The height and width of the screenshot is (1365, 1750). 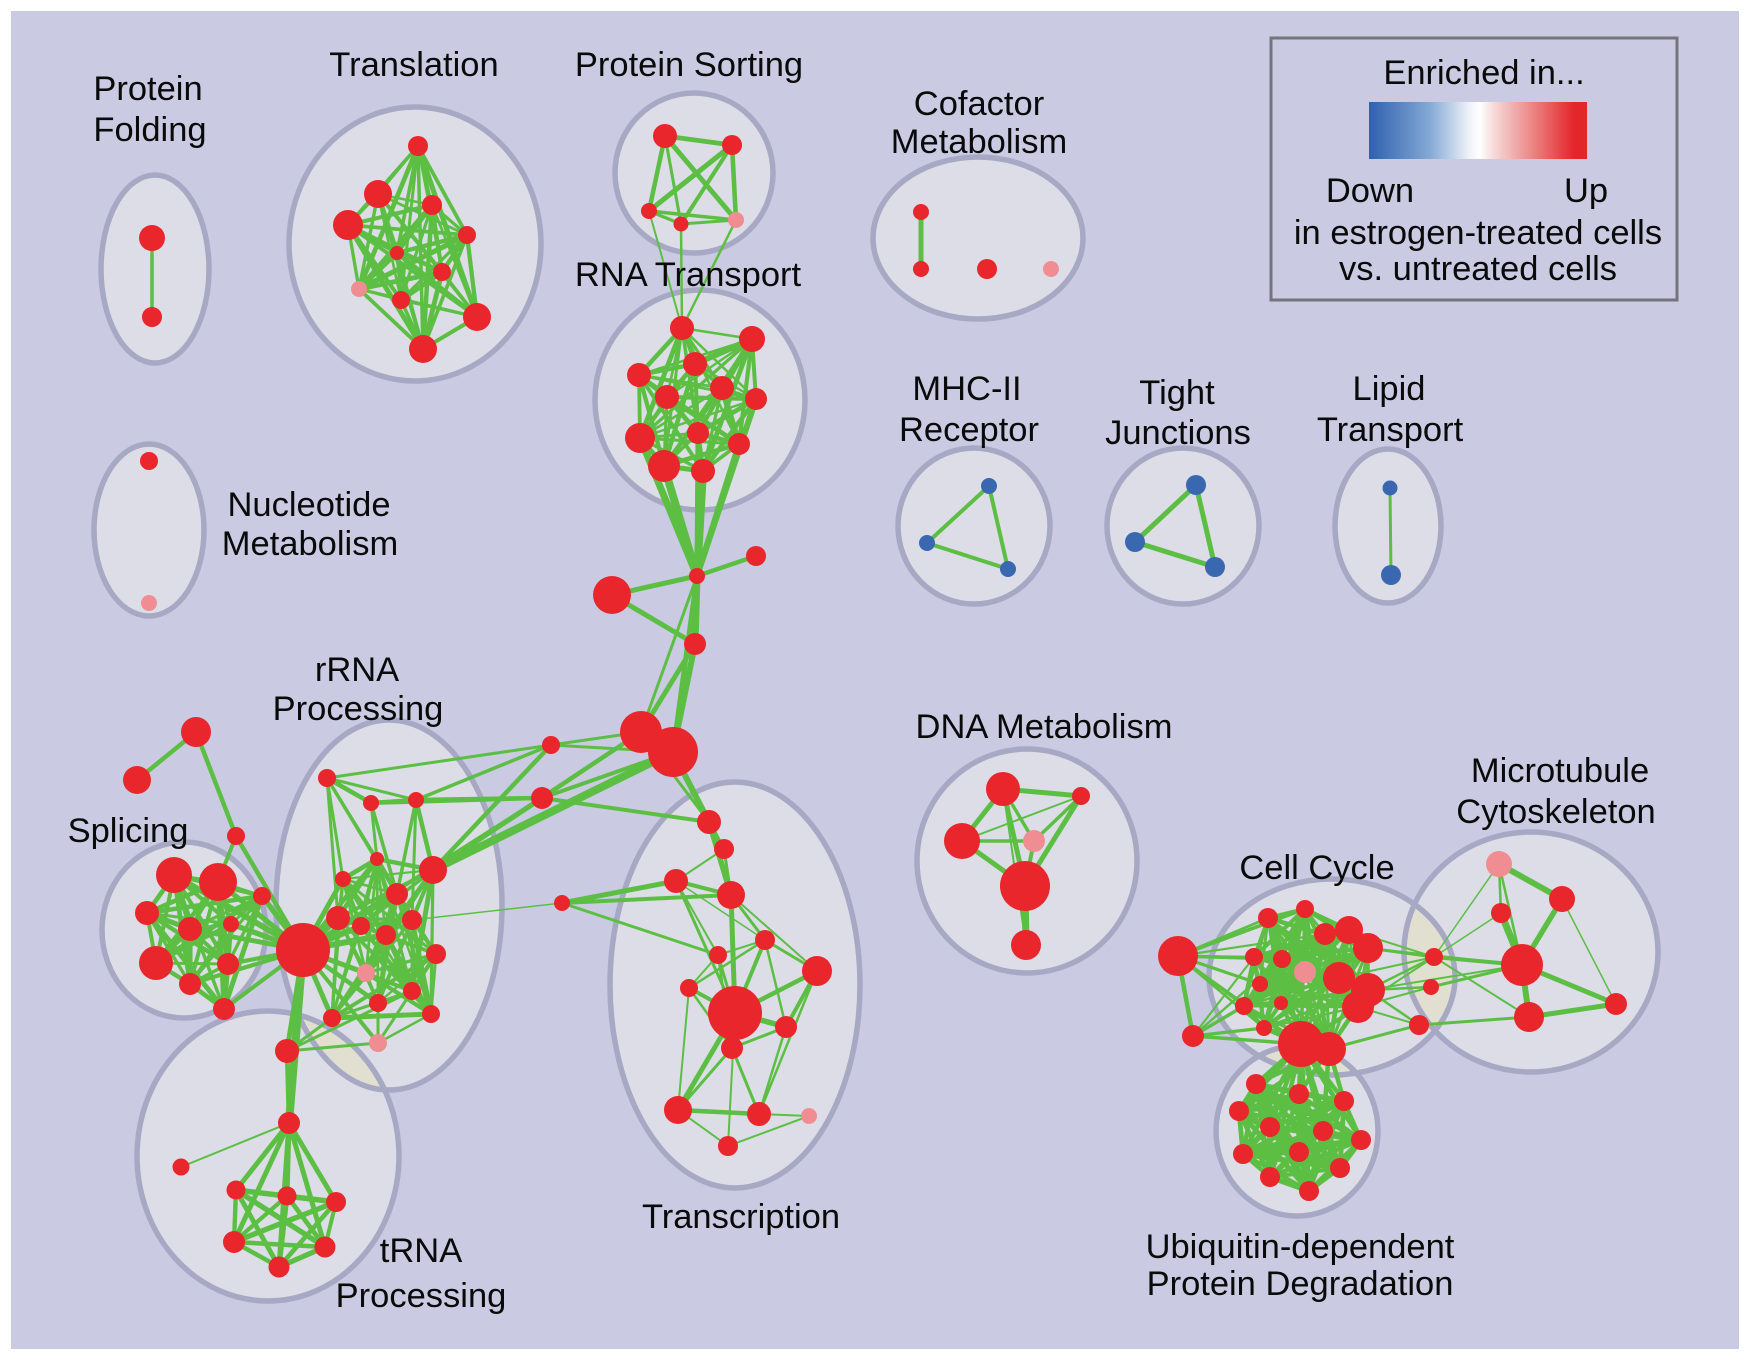 What do you see at coordinates (1555, 812) in the screenshot?
I see `svg-text: Cytoskeleton` at bounding box center [1555, 812].